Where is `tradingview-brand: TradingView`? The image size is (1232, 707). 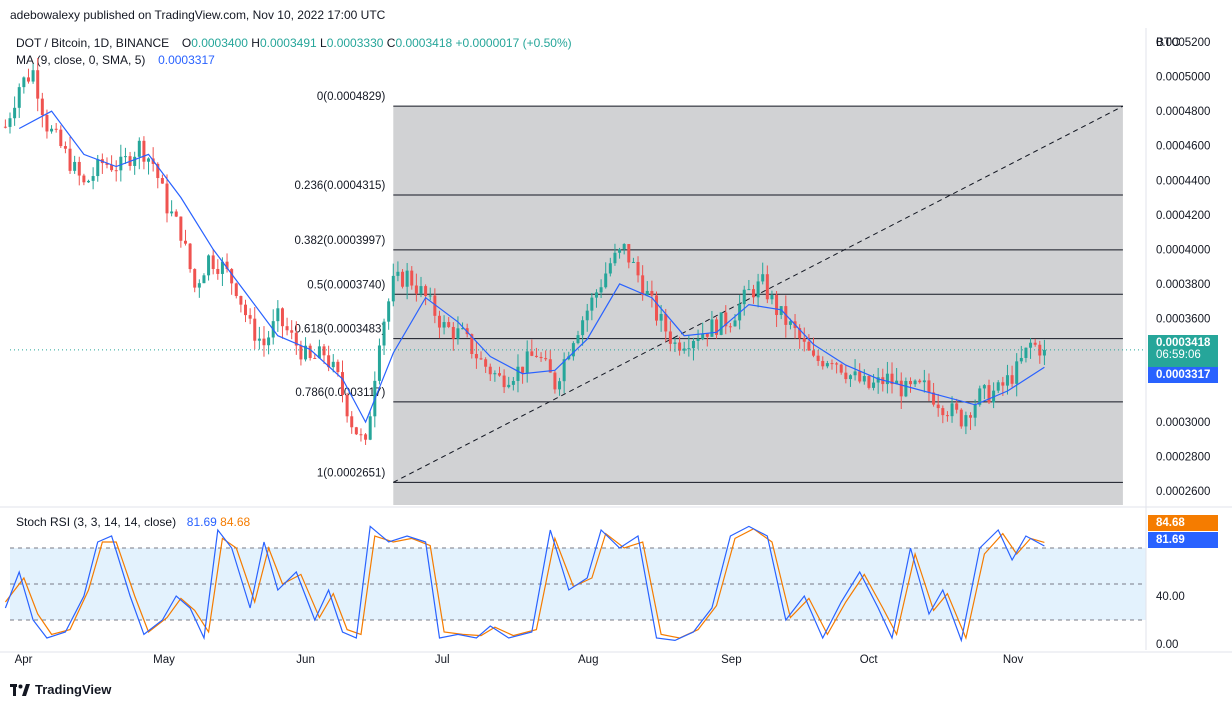 tradingview-brand: TradingView is located at coordinates (60, 689).